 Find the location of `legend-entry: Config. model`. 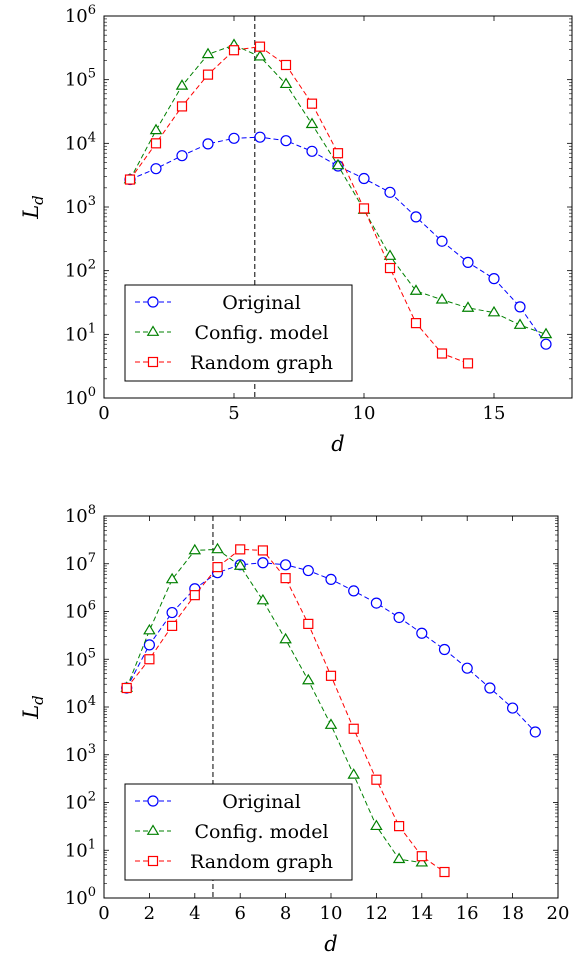

legend-entry: Config. model is located at coordinates (261, 832).